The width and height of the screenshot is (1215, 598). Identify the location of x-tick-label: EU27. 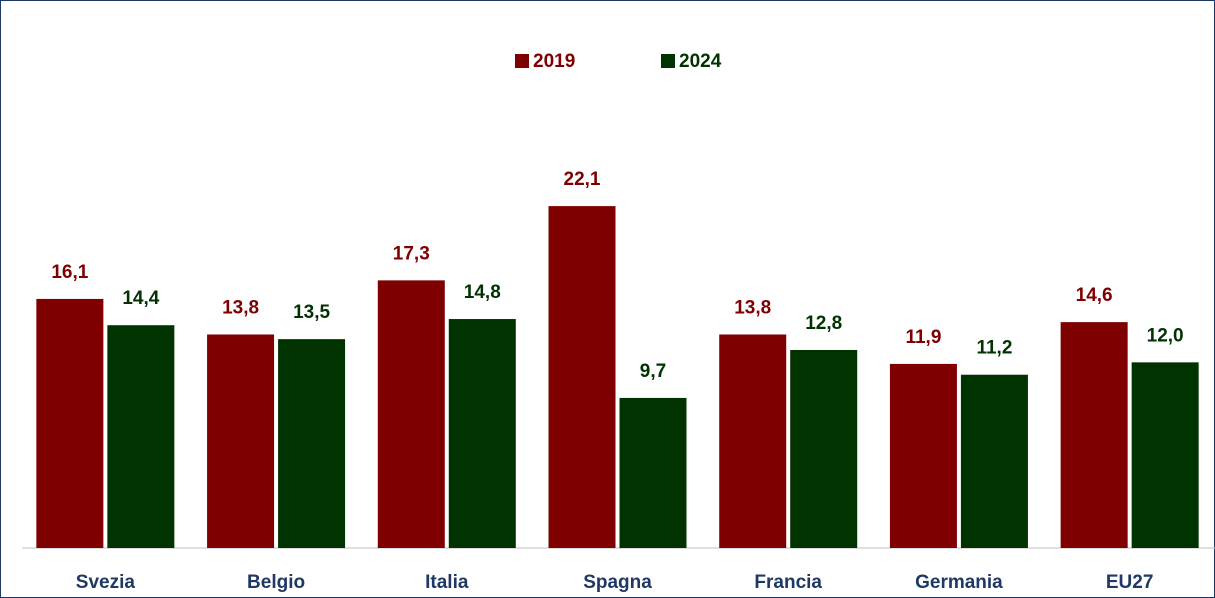
(1130, 582).